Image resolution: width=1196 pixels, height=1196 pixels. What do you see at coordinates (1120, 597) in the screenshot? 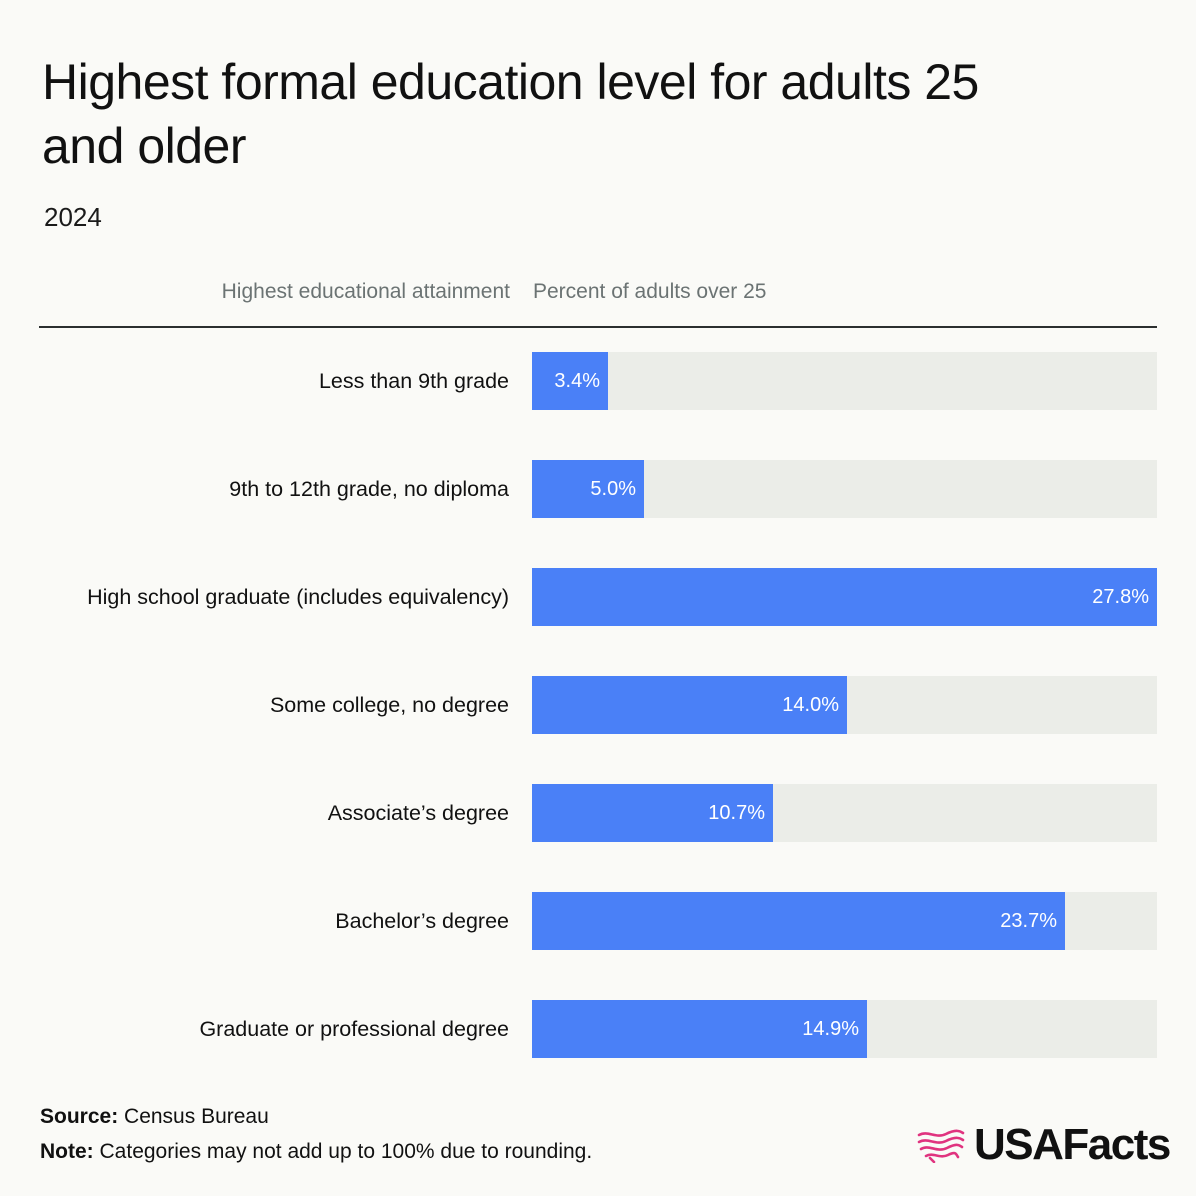
I see `bar-value-label: 27.8%` at bounding box center [1120, 597].